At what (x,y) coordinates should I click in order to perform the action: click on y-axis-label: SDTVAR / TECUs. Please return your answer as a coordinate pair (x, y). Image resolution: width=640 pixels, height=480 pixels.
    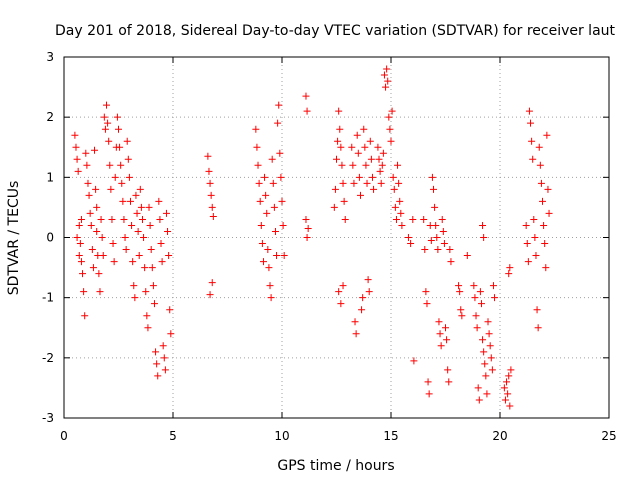
    Looking at the image, I should click on (14, 238).